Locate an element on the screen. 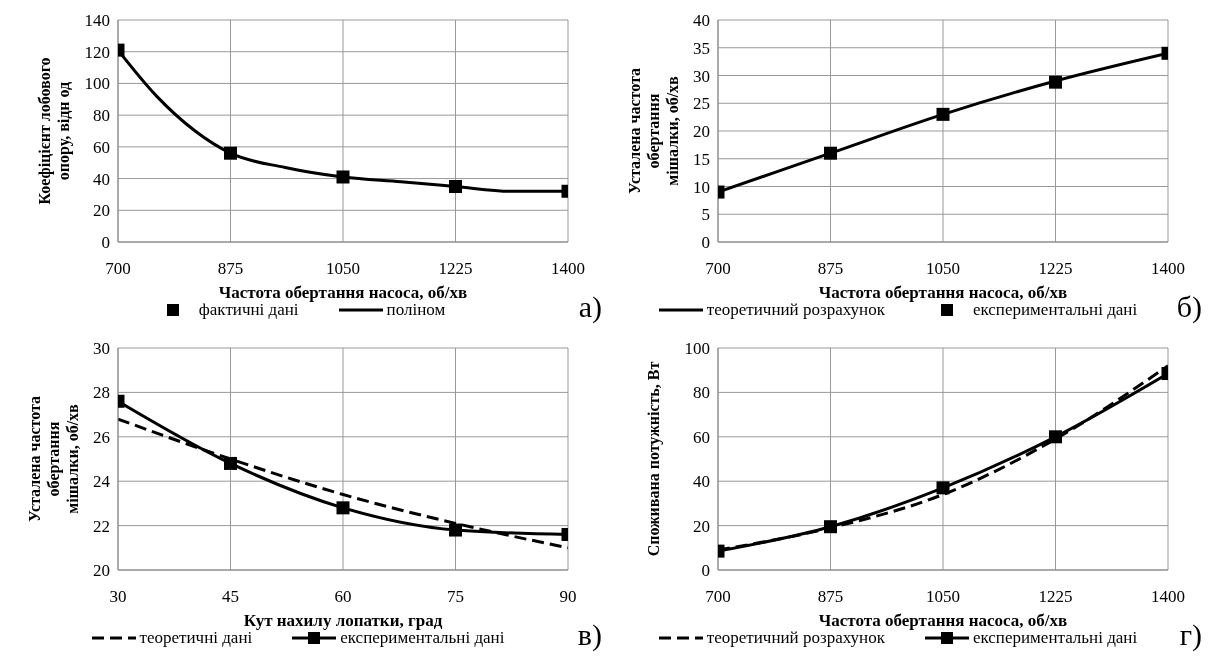  x-tick-label: 45 is located at coordinates (230, 597).